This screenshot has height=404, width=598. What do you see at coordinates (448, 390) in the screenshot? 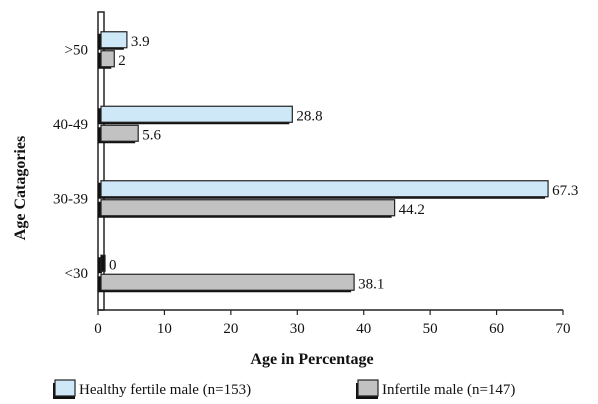
I see `legend-label: Infertile male (n=147)` at bounding box center [448, 390].